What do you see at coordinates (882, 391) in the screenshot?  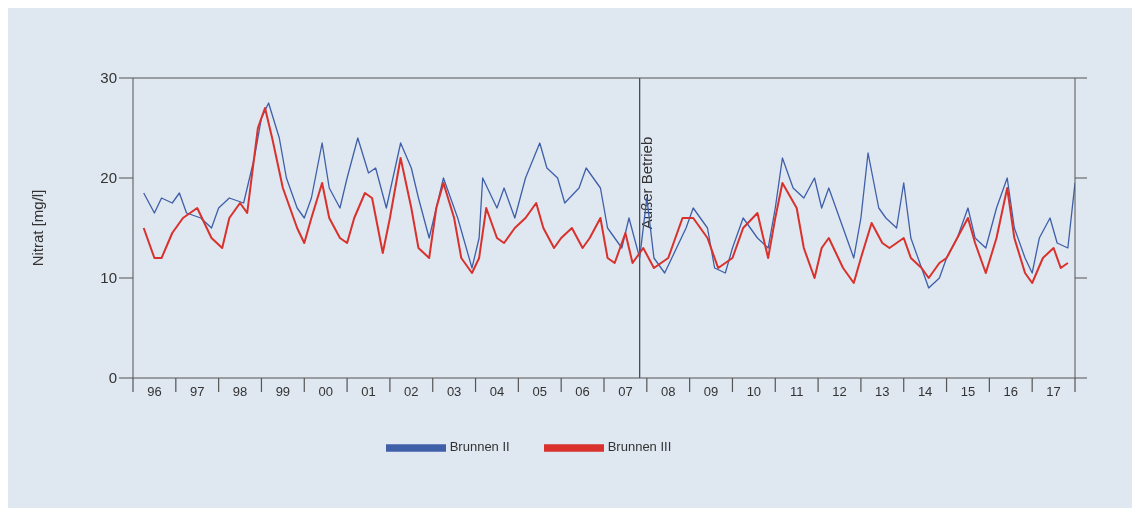 I see `x-tick-label: 13` at bounding box center [882, 391].